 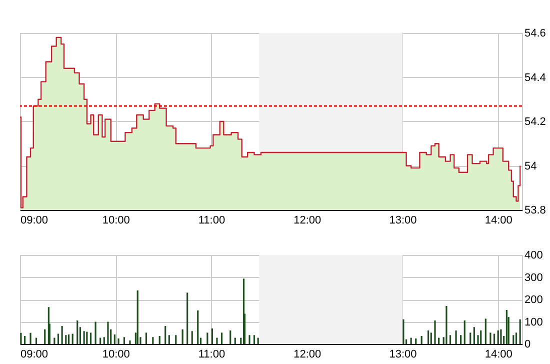 What do you see at coordinates (535, 122) in the screenshot?
I see `y-tick-label: 54.2` at bounding box center [535, 122].